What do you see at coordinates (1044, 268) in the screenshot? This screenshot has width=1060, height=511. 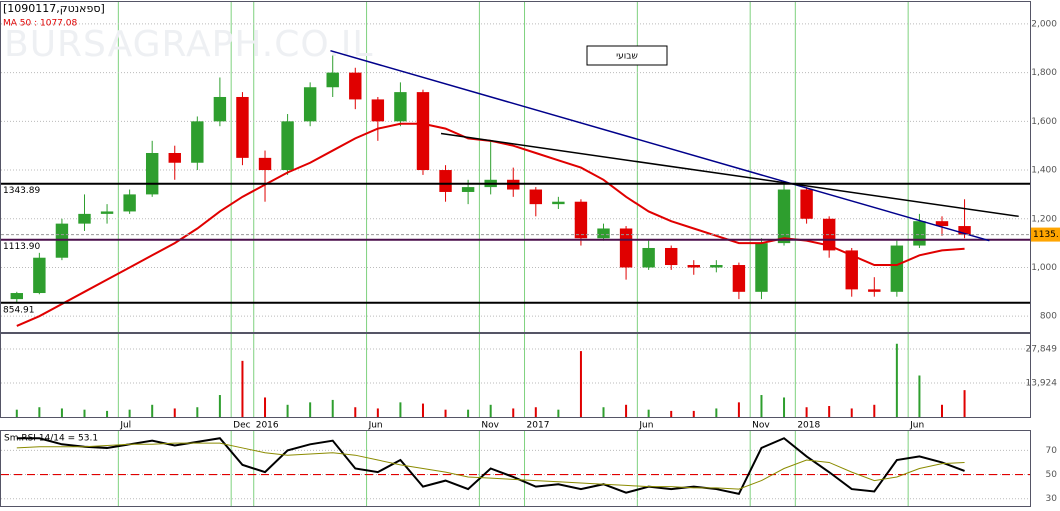 I see `y-tick-label: 1,000` at bounding box center [1044, 268].